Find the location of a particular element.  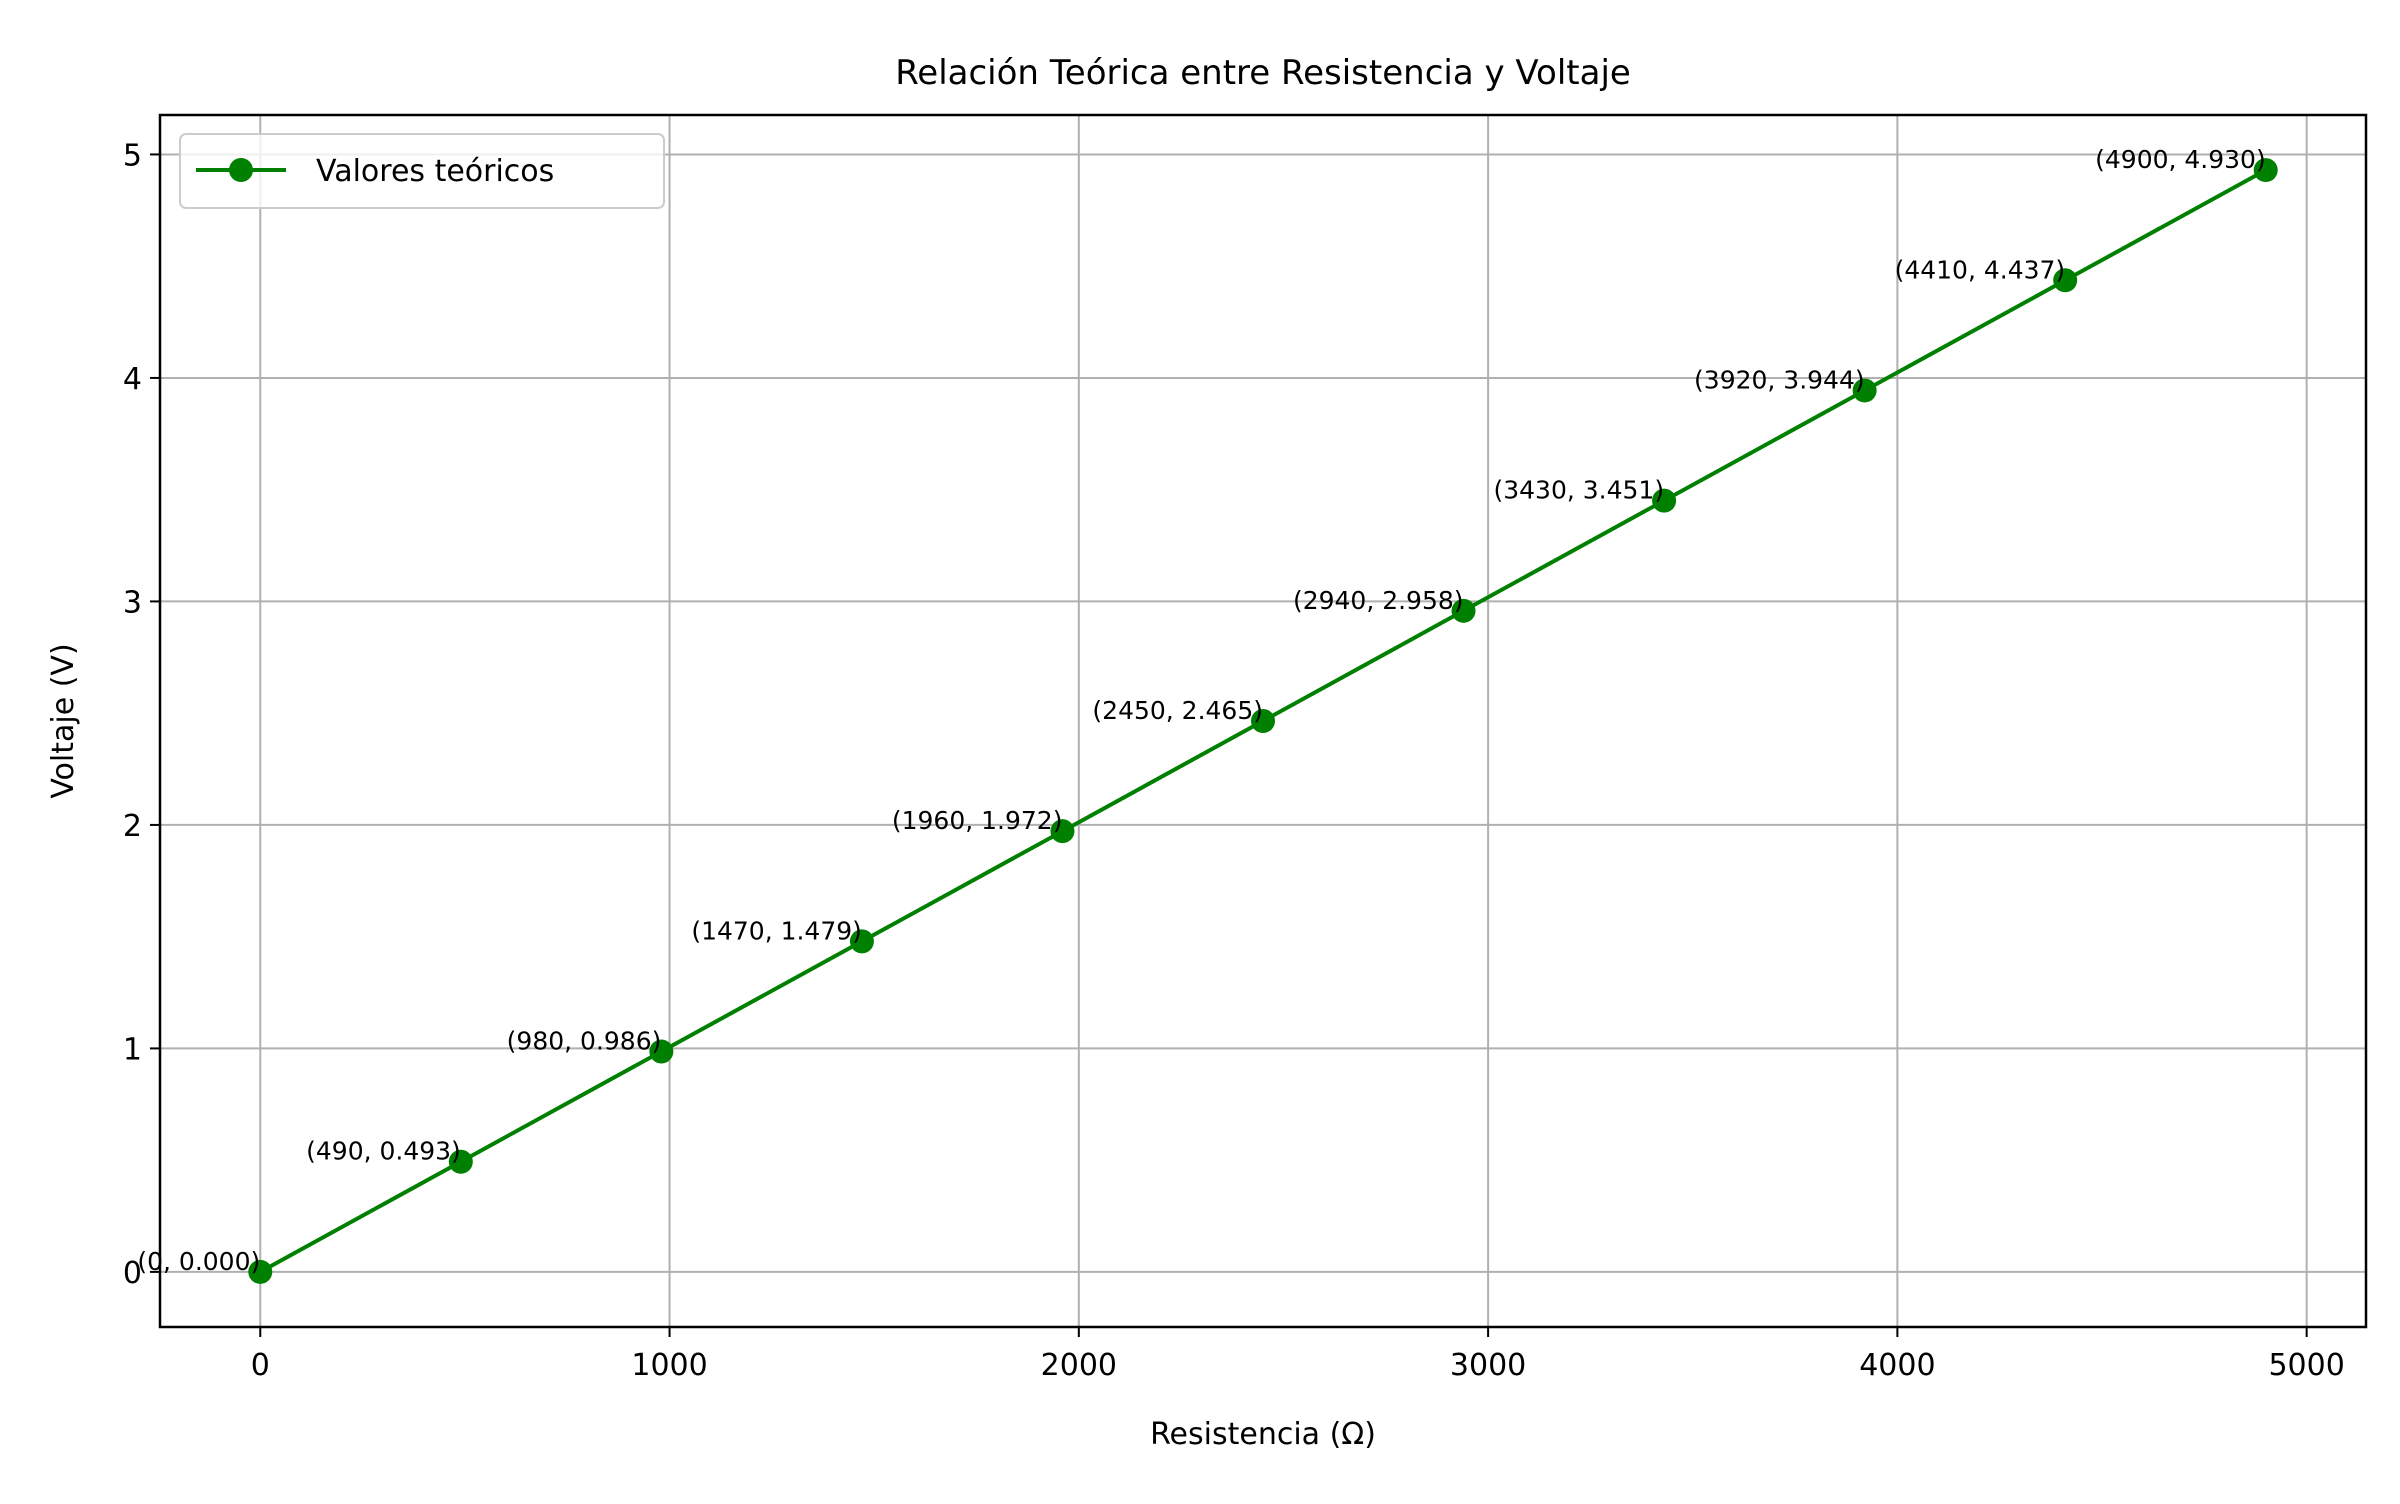

x-tick-label: 3000 is located at coordinates (1488, 1365).